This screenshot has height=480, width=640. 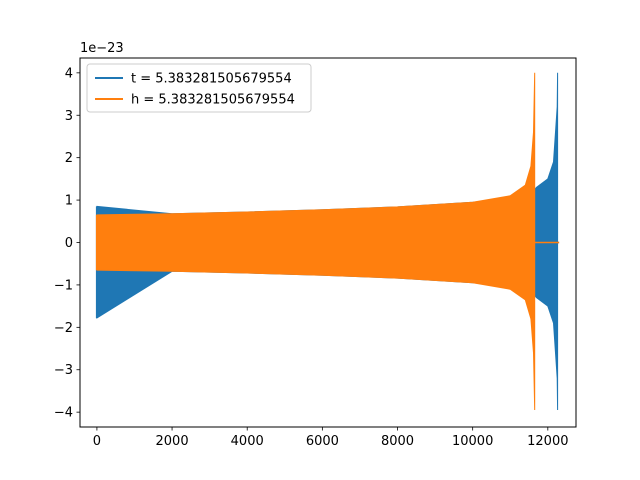 What do you see at coordinates (69, 73) in the screenshot?
I see `y-tick-label: 4` at bounding box center [69, 73].